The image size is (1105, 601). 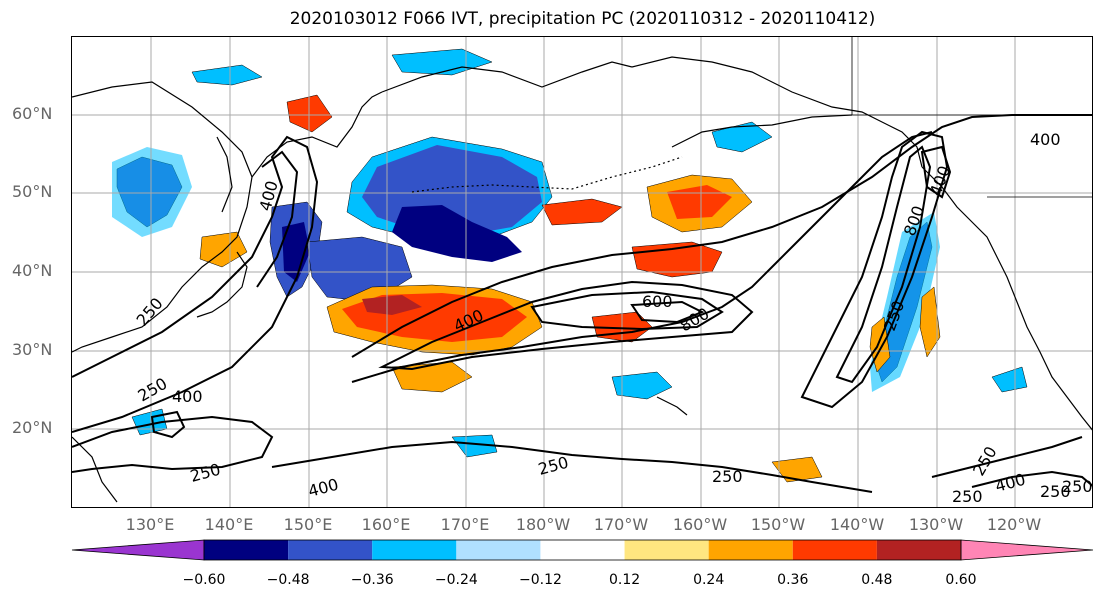 What do you see at coordinates (507, 77) in the screenshot?
I see `coast-siberia-east` at bounding box center [507, 77].